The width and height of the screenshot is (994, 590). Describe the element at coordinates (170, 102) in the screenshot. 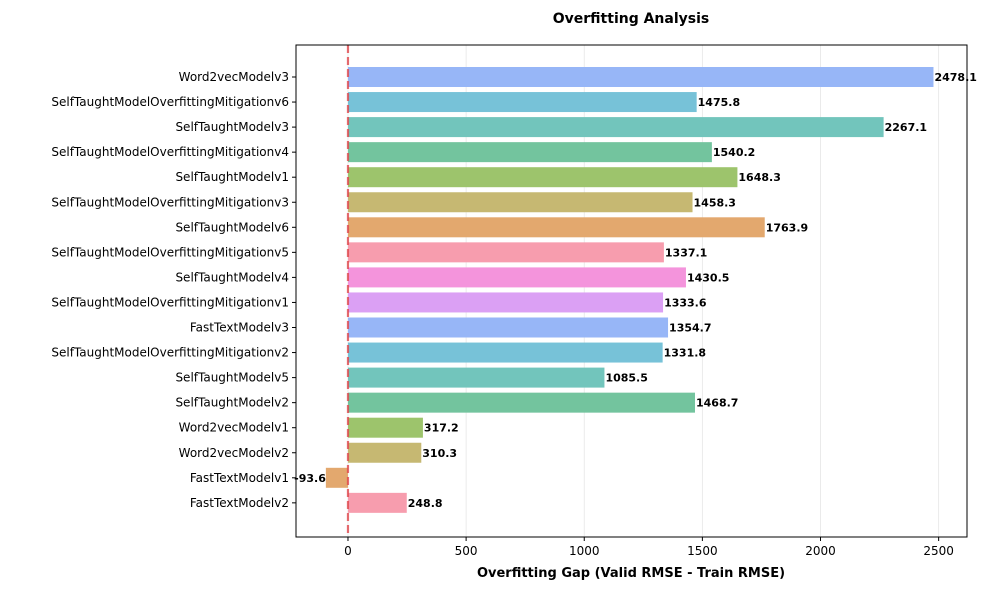

I see `ytick-label-1: SelfTaughtModelOverfittingMitigationv6` at that location.